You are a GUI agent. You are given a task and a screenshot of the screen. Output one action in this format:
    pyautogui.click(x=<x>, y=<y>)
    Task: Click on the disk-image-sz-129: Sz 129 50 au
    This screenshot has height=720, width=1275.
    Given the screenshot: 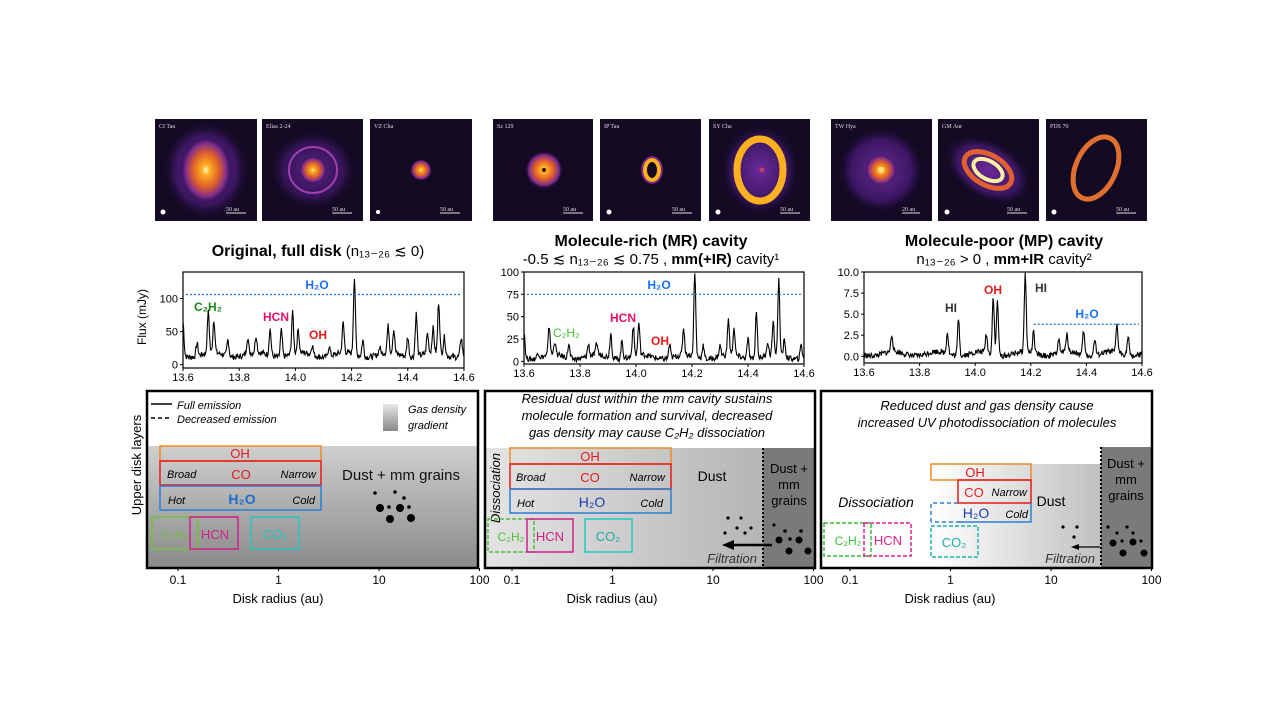 What is the action you would take?
    pyautogui.click(x=543, y=170)
    